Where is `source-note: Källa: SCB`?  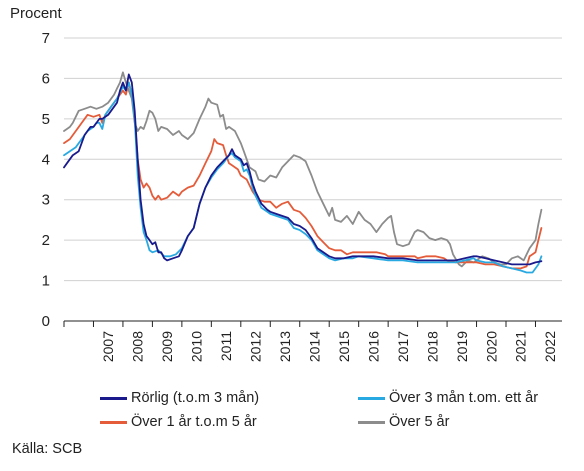
source-note: Källa: SCB is located at coordinates (47, 449).